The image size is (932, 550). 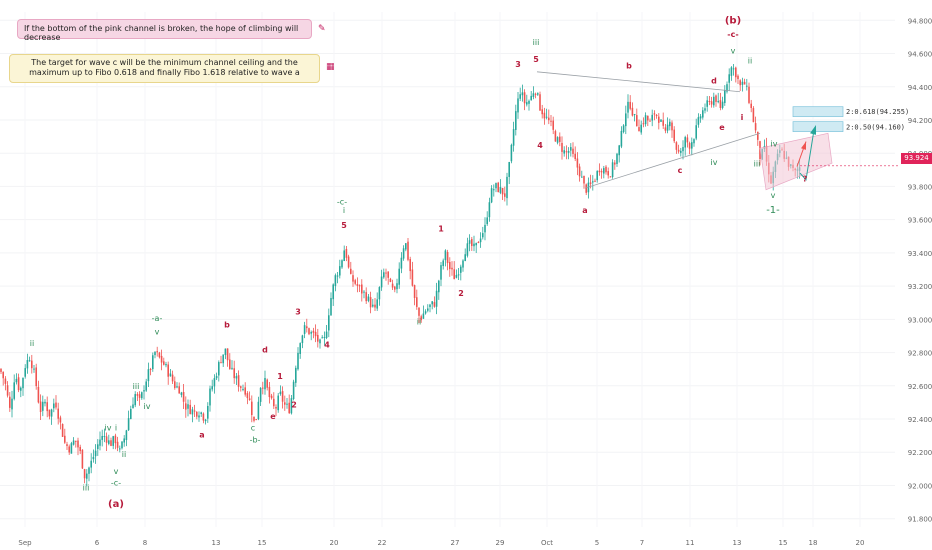 I want to click on price-tick-label: 92.600, so click(x=920, y=387).